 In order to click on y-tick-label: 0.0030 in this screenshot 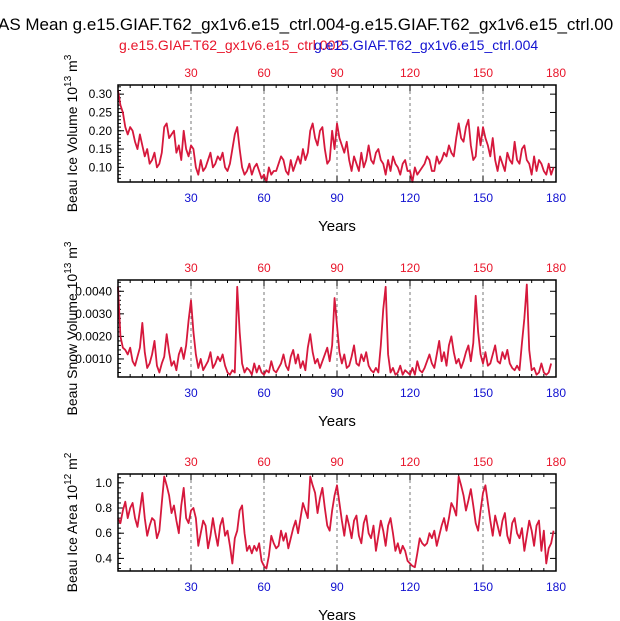, I will do `click(93, 314)`.